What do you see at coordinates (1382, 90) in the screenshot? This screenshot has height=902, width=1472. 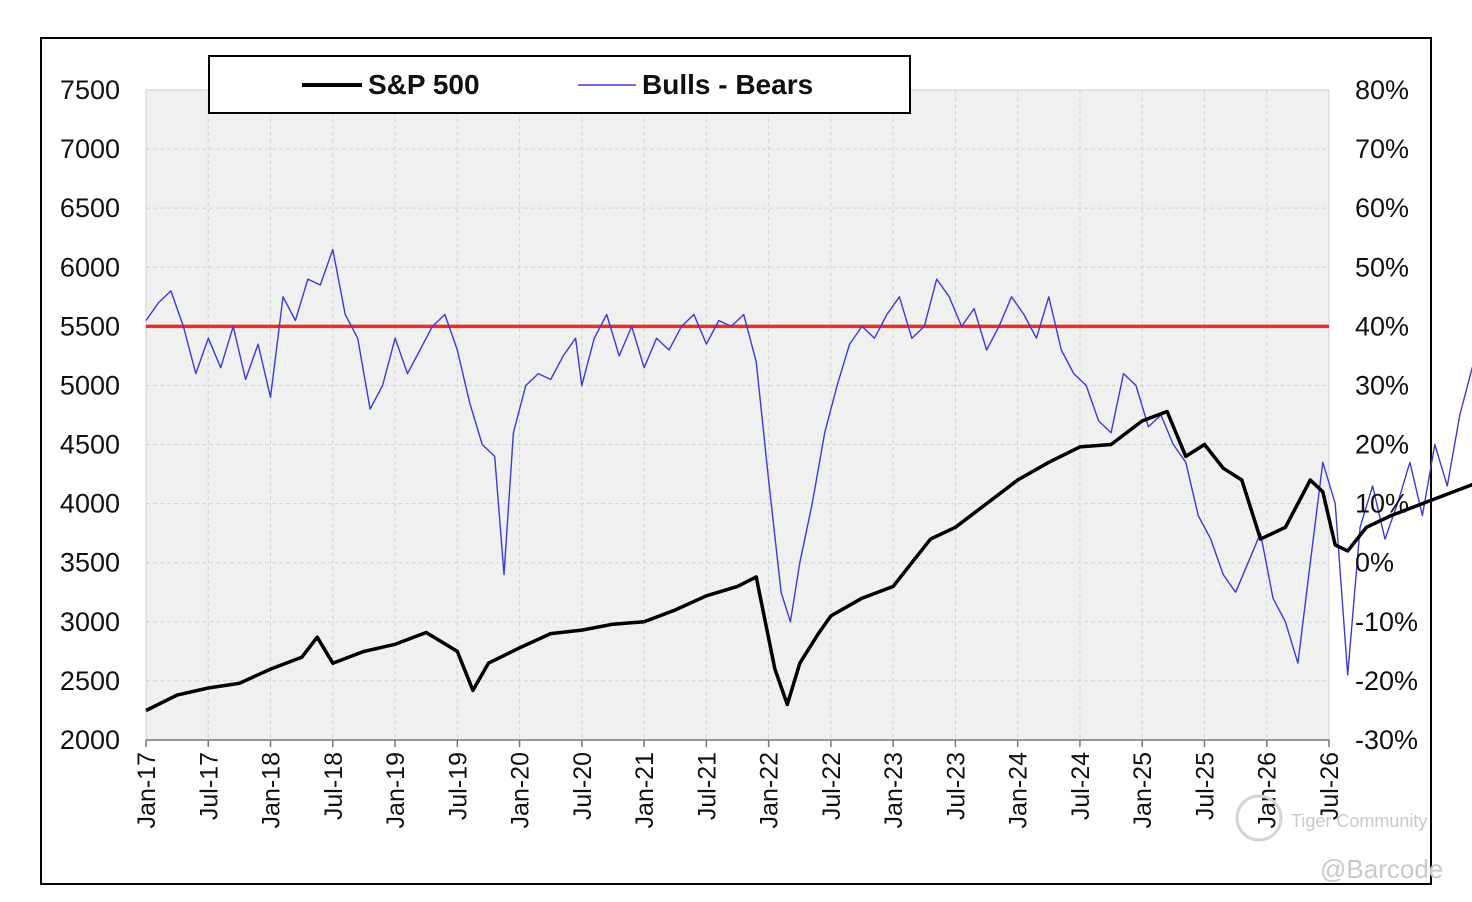 I see `y-right-tick-label: 80%` at bounding box center [1382, 90].